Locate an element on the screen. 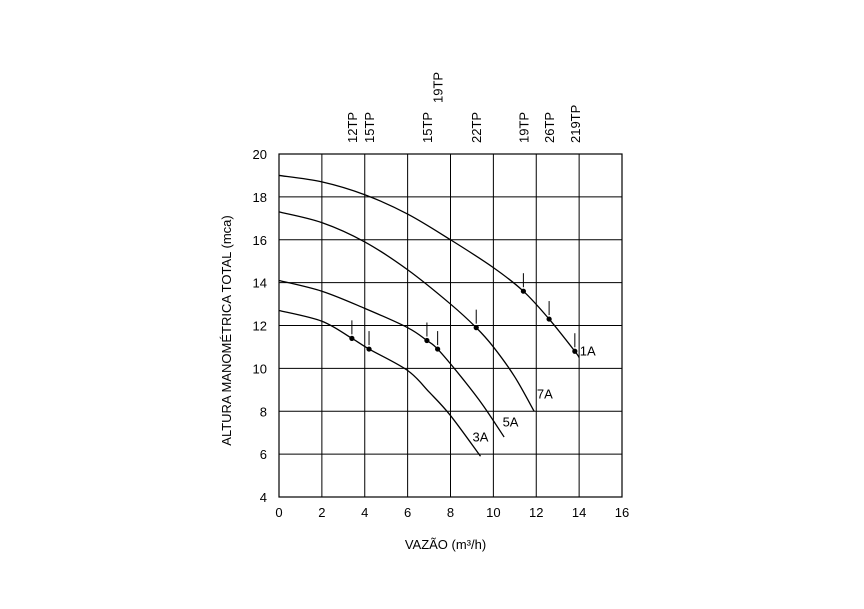 This screenshot has width=864, height=609. x-tick-label: 8 is located at coordinates (450, 512).